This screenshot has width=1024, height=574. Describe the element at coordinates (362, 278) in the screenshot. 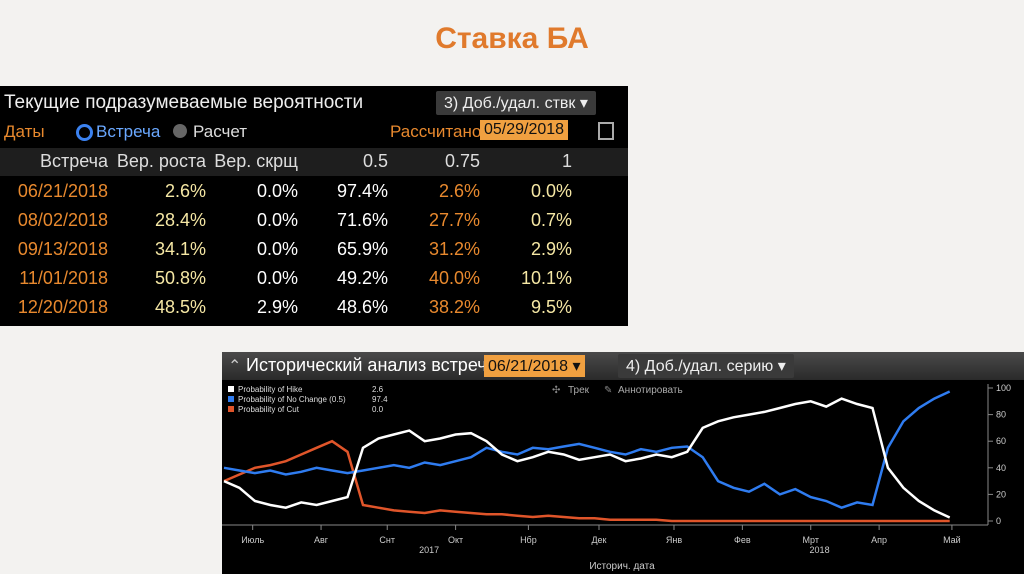

I see `table-cell: 49.2%` at that location.